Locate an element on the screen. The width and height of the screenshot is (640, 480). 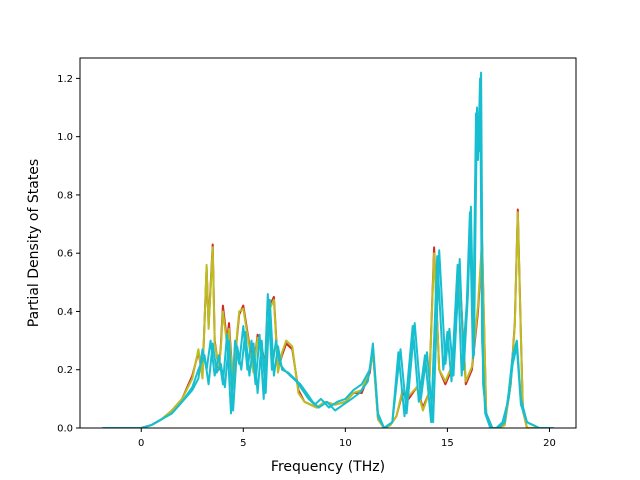
y-tick-label: 0.4 is located at coordinates (65, 312).